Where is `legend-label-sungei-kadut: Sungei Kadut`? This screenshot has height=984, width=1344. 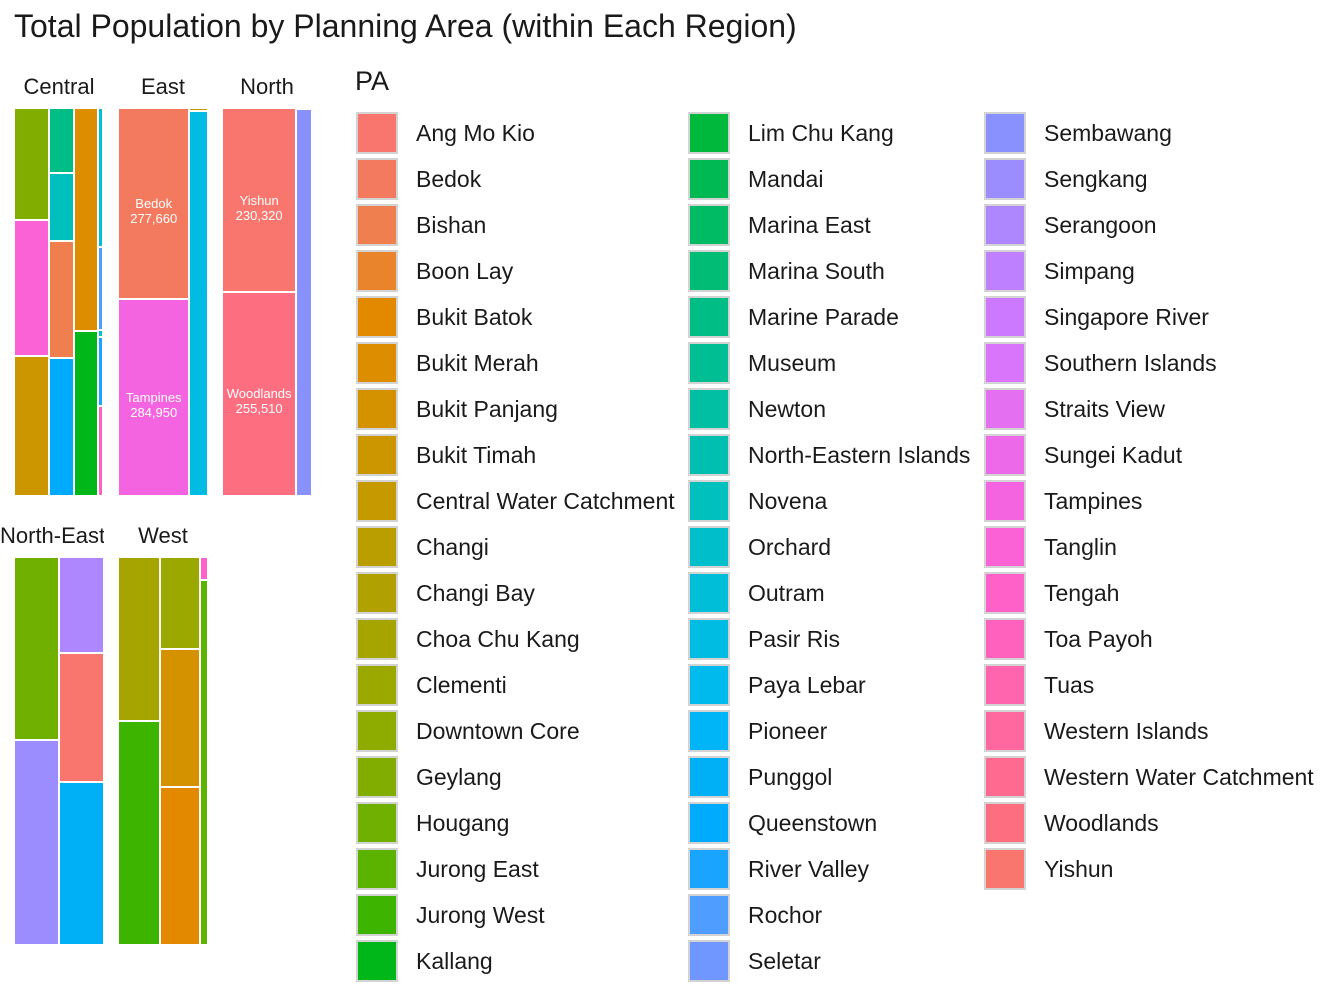 legend-label-sungei-kadut: Sungei Kadut is located at coordinates (1113, 455).